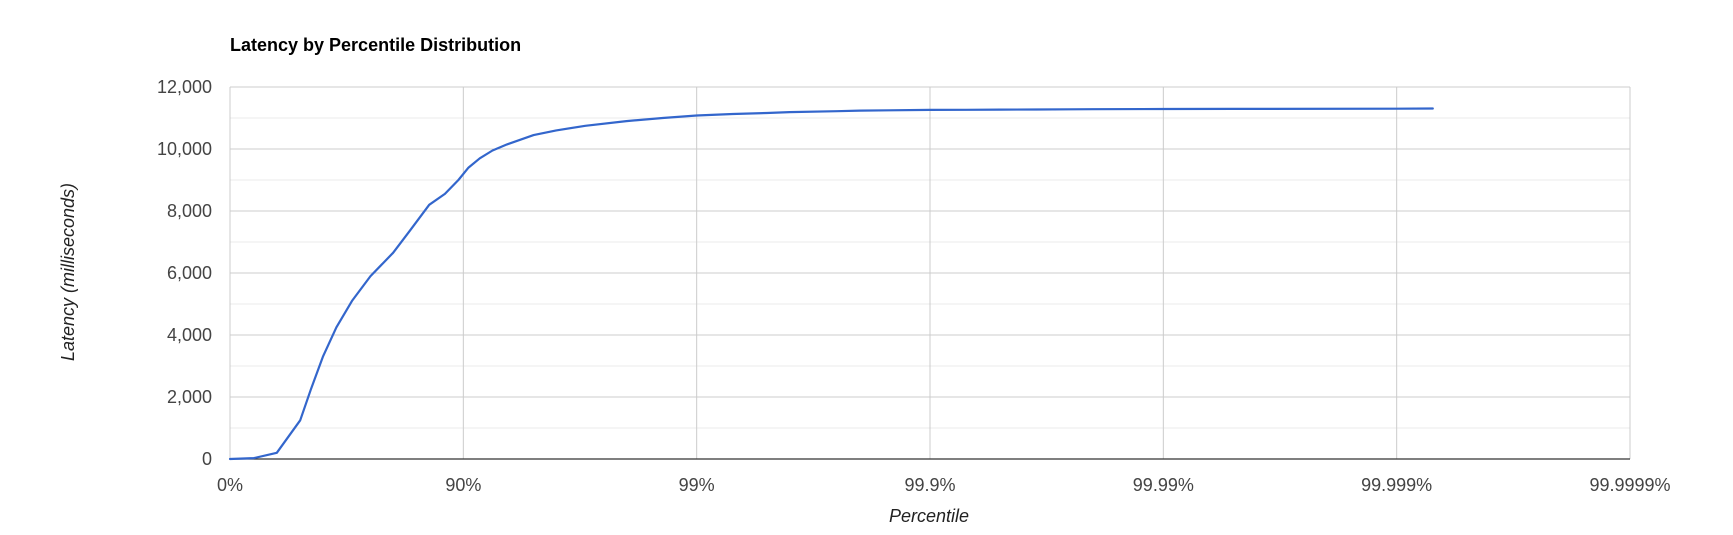  Describe the element at coordinates (184, 149) in the screenshot. I see `y-tick-label: 10,000` at that location.